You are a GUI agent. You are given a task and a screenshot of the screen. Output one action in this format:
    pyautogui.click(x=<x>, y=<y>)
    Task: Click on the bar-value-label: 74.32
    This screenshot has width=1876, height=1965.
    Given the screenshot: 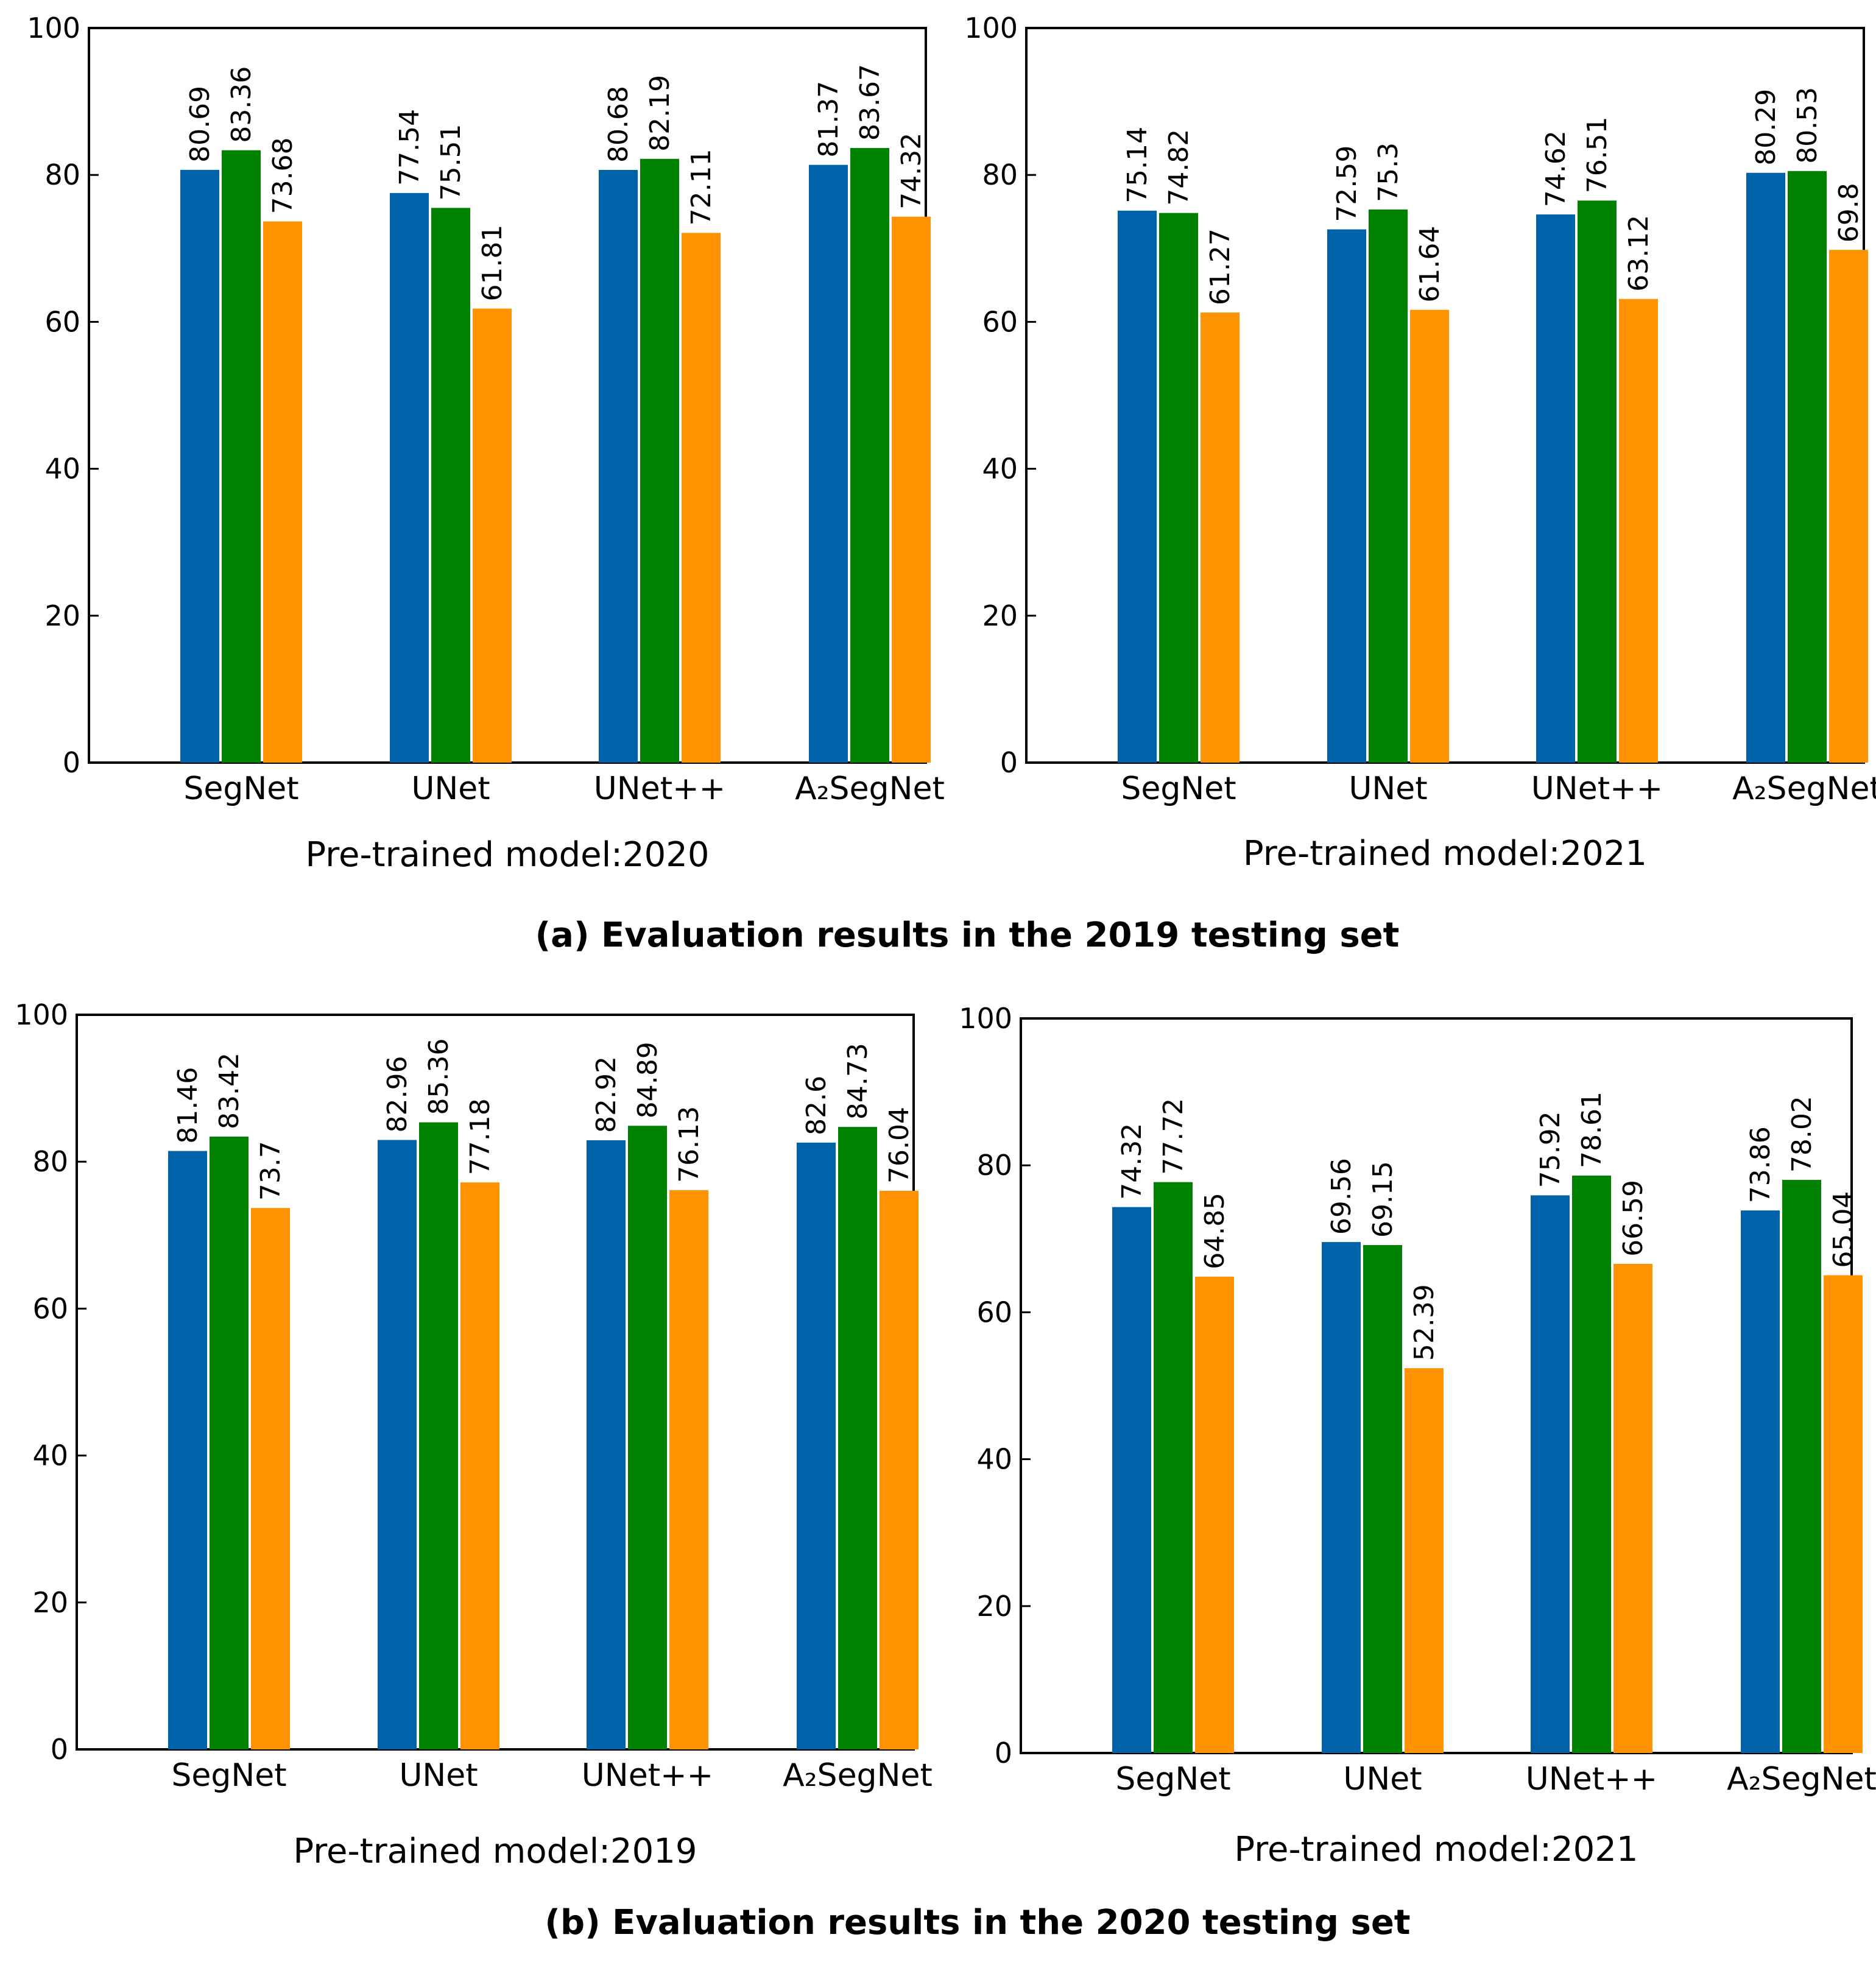 What is the action you would take?
    pyautogui.click(x=1132, y=1161)
    